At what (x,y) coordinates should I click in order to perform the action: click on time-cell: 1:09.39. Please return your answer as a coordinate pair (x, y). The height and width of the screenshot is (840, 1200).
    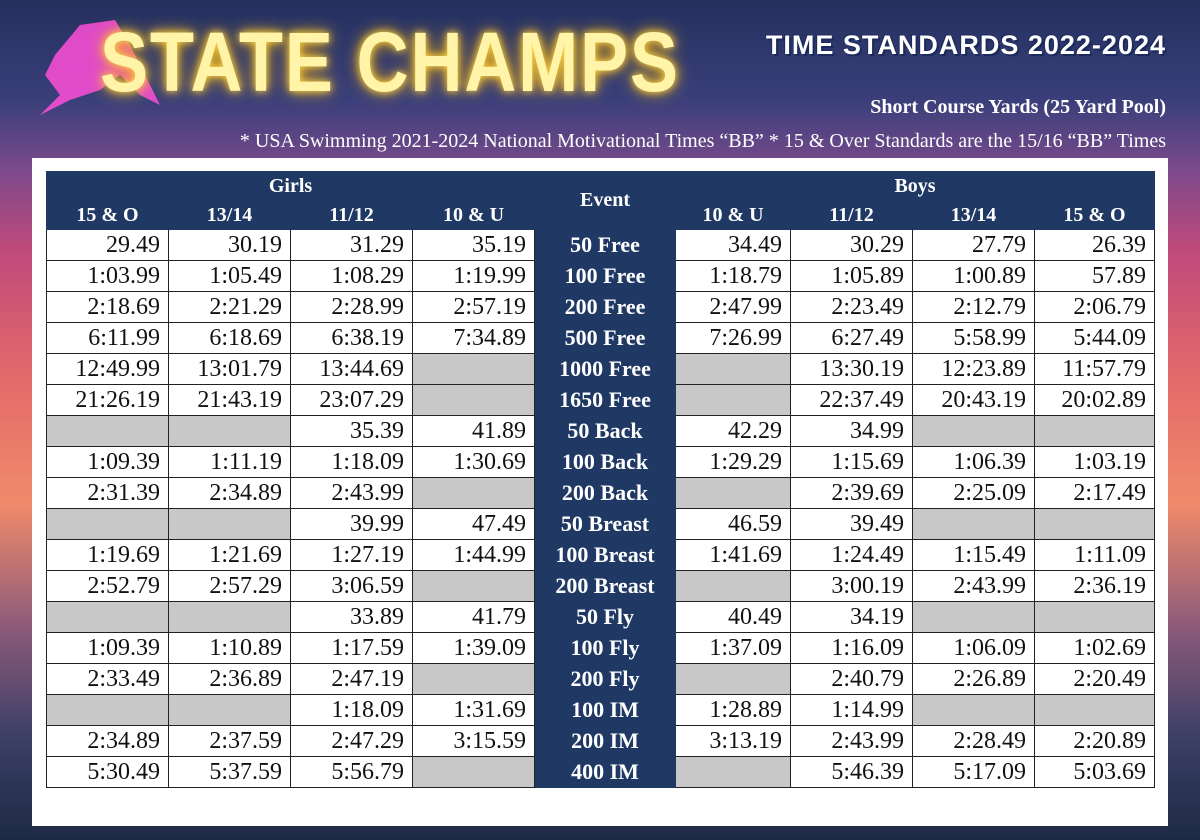
    Looking at the image, I should click on (107, 648).